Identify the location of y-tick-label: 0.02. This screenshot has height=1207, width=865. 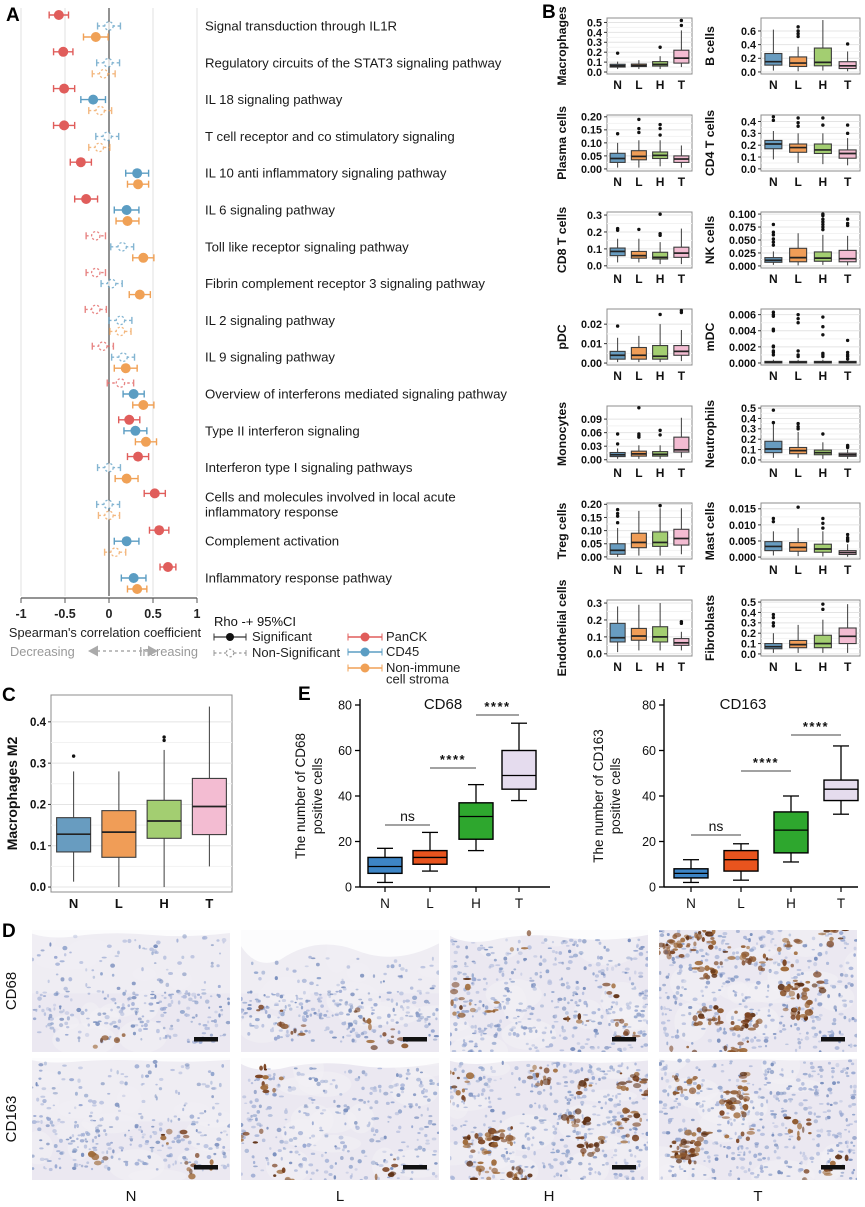
(591, 325).